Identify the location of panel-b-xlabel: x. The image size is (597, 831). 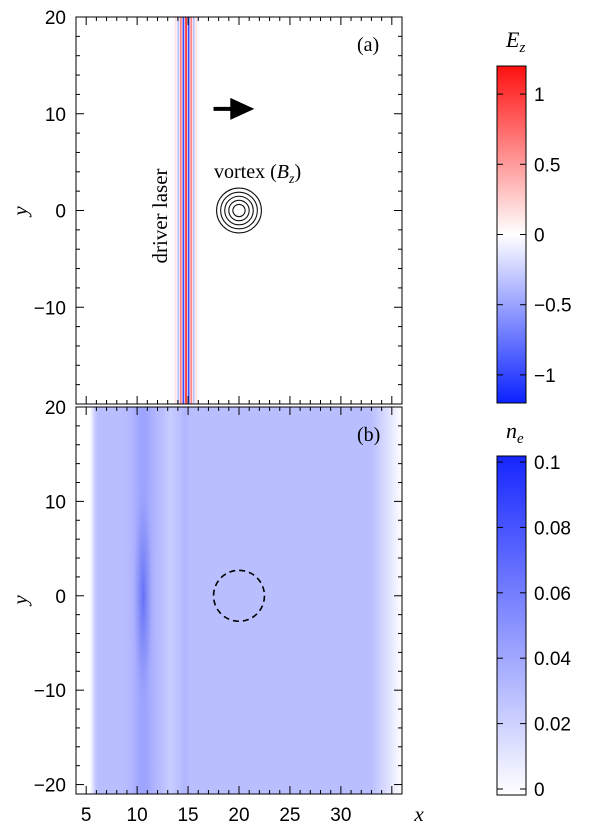
(418, 814).